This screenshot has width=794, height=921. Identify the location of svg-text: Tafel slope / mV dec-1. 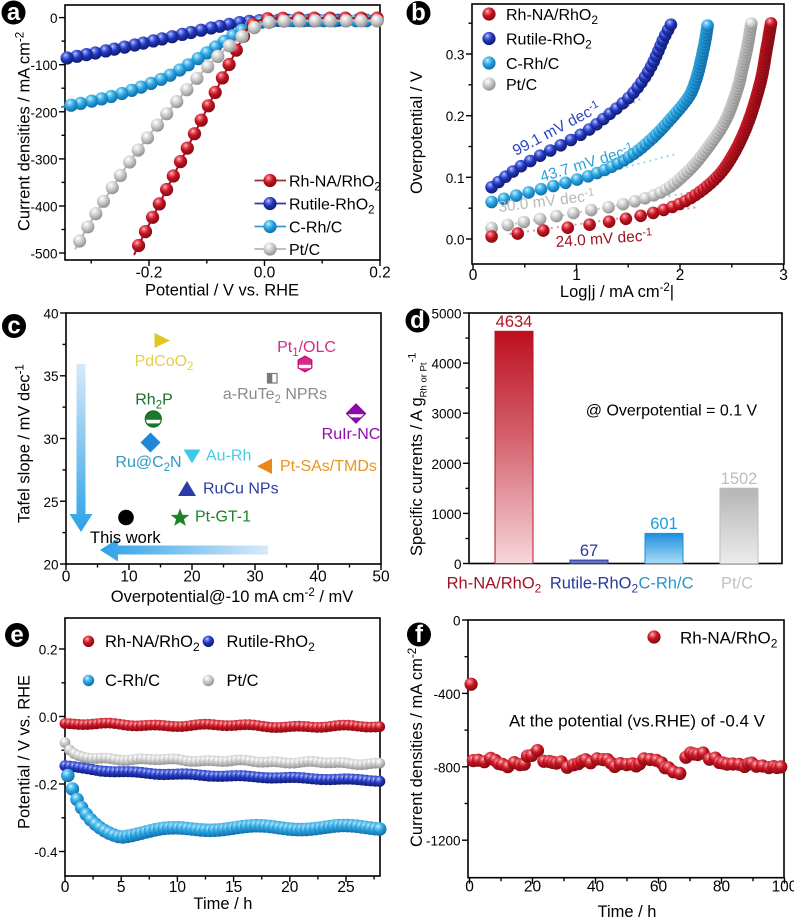
(24, 443).